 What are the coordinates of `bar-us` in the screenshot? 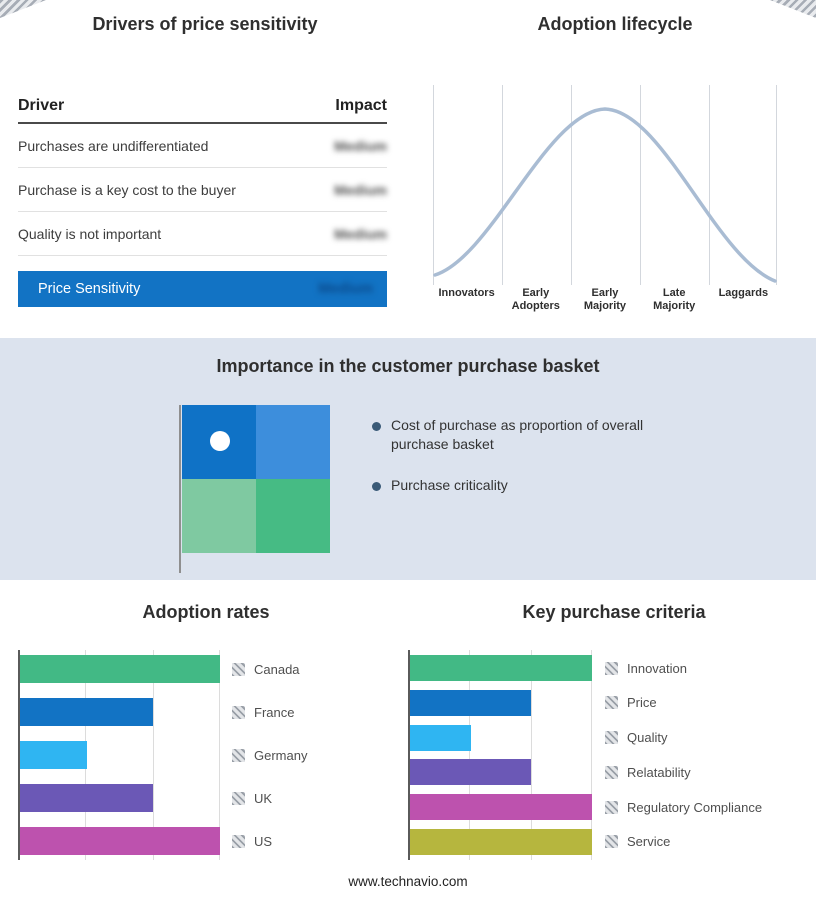 It's located at (120, 841).